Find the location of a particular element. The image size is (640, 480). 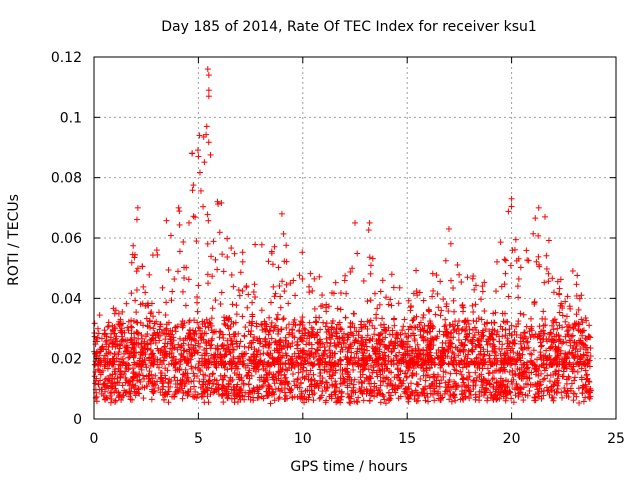

x-tick-label: 20 is located at coordinates (512, 439).